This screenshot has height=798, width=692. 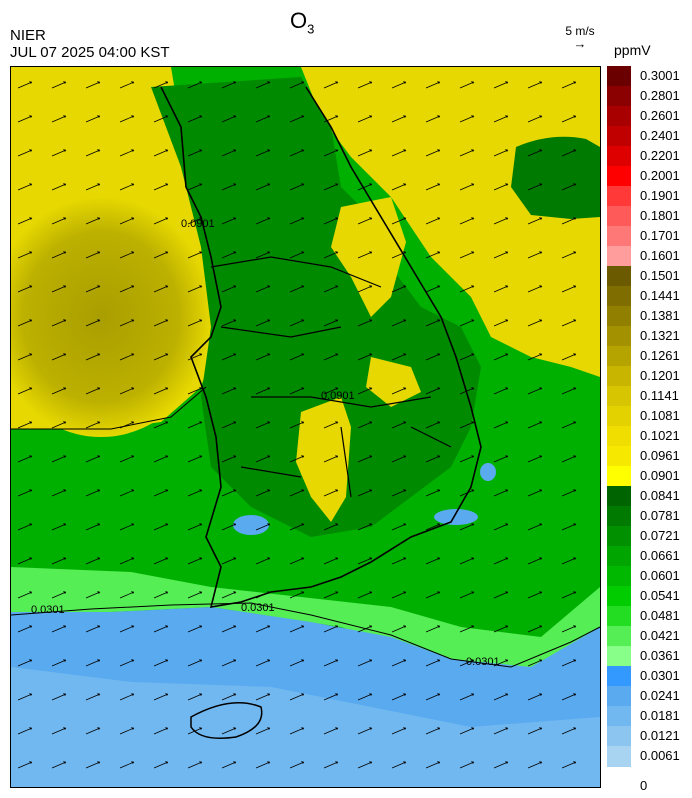 What do you see at coordinates (660, 595) in the screenshot?
I see `color-bar-label: 0.0541` at bounding box center [660, 595].